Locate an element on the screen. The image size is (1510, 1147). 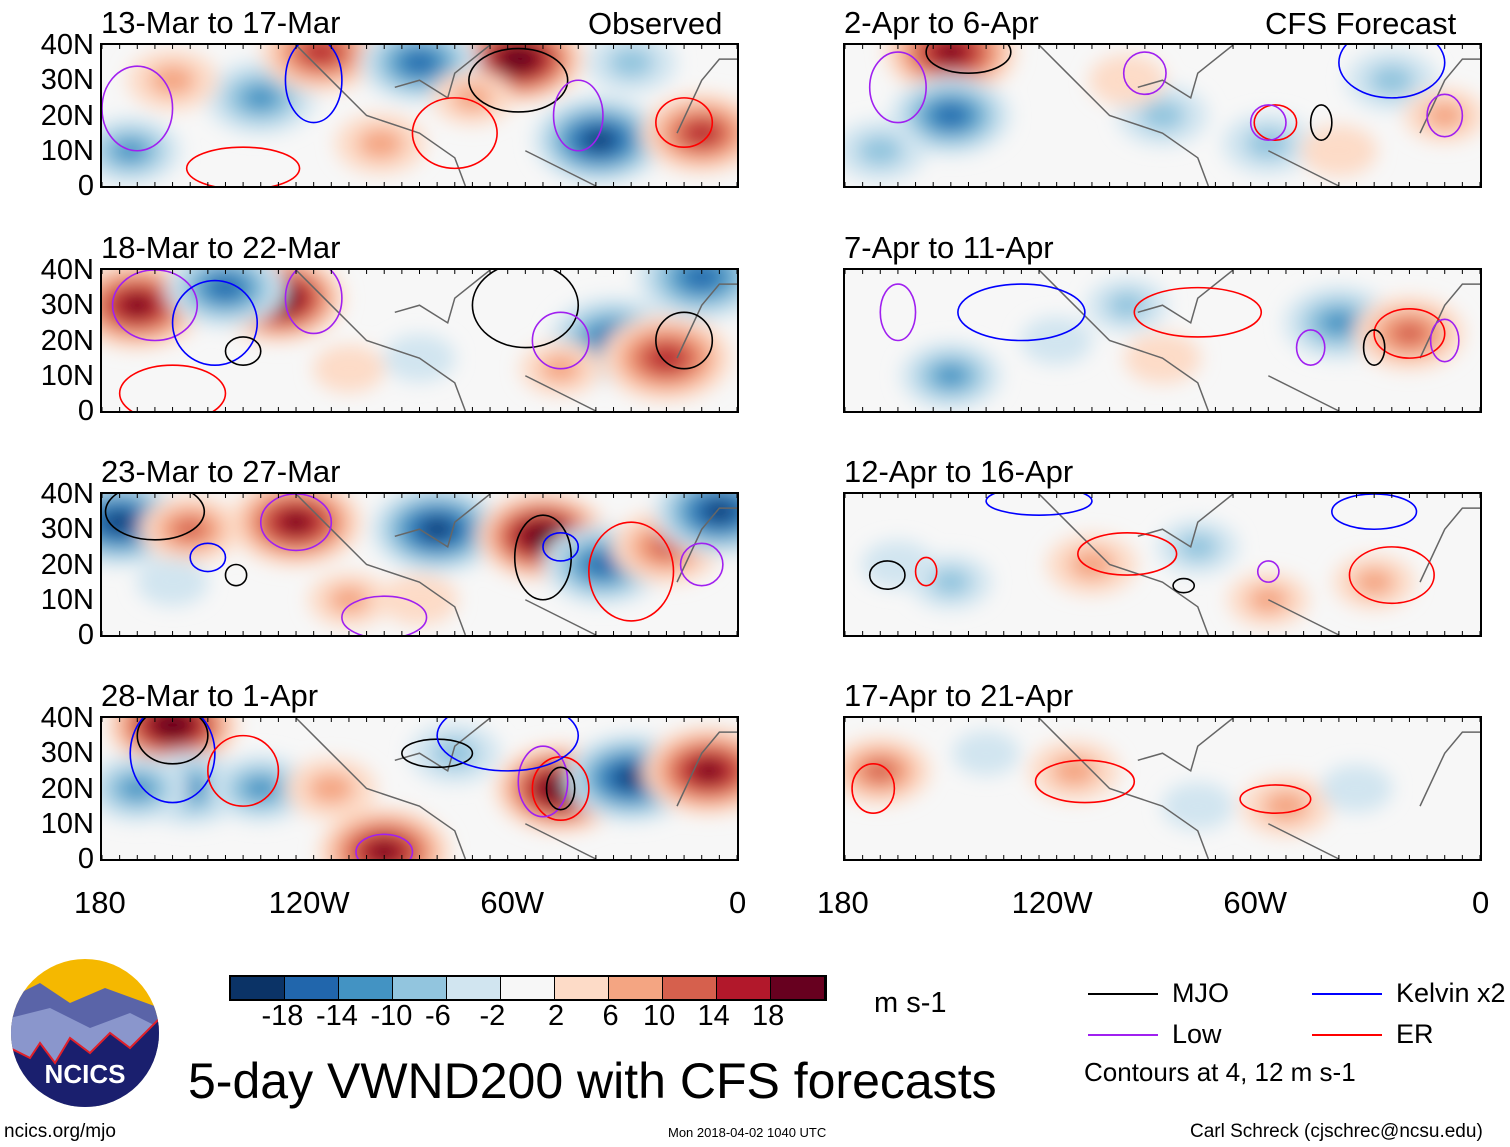
contour-note: Contours at 4, 12 m s-1 is located at coordinates (1220, 1072).